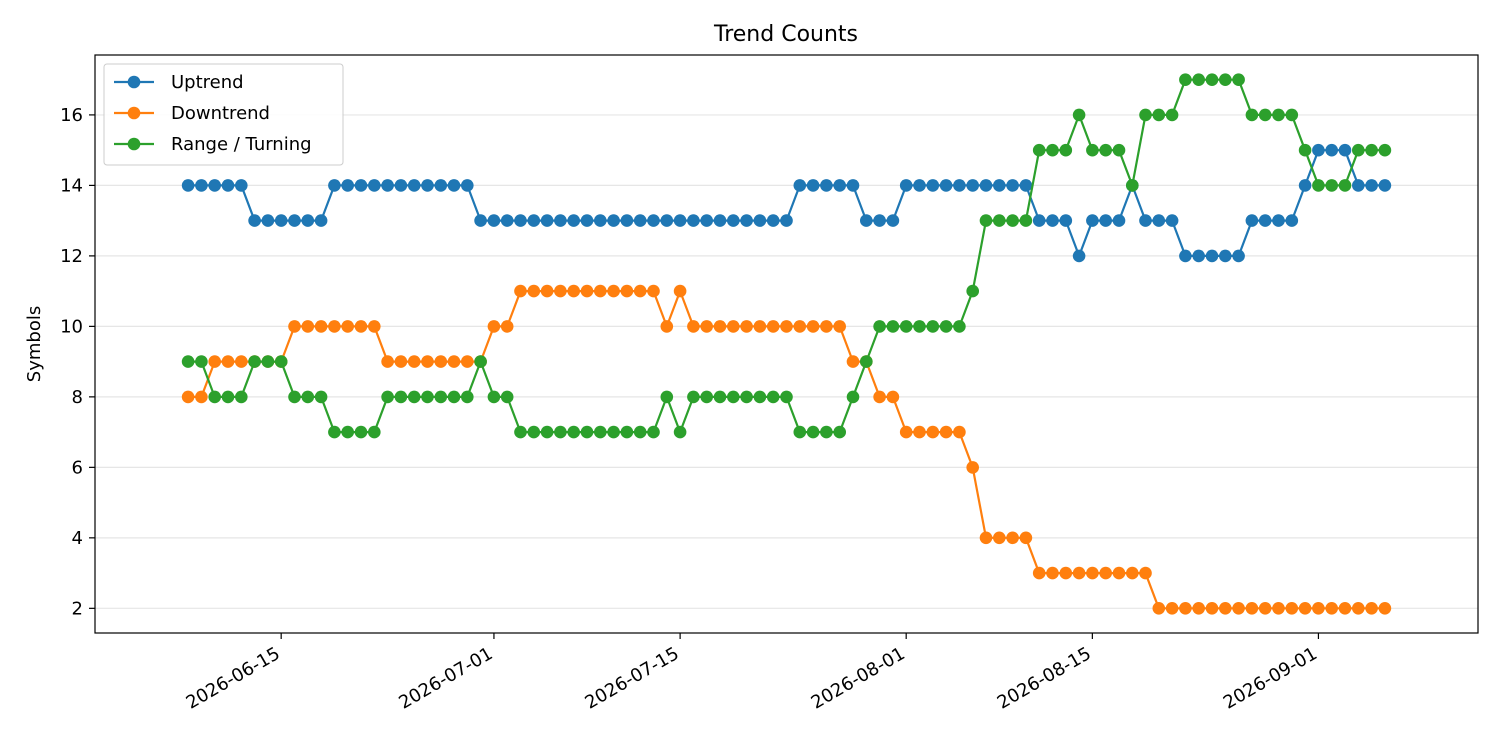  What do you see at coordinates (71, 256) in the screenshot?
I see `y-tick-label: 12` at bounding box center [71, 256].